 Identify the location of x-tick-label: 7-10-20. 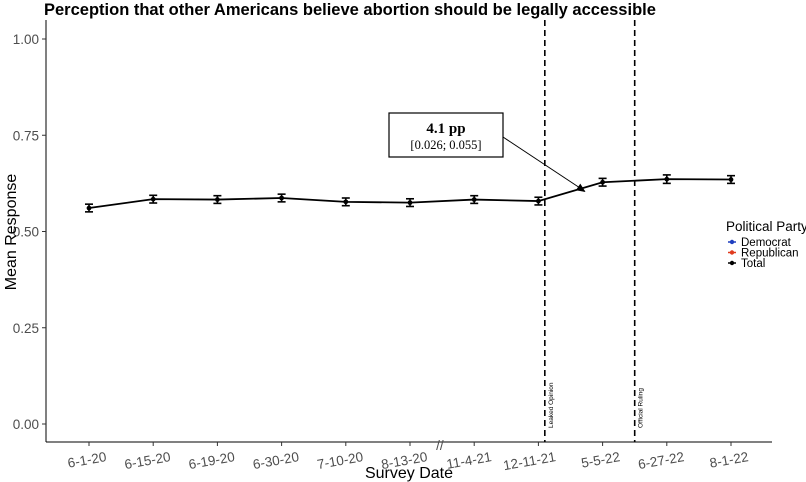
(340, 460).